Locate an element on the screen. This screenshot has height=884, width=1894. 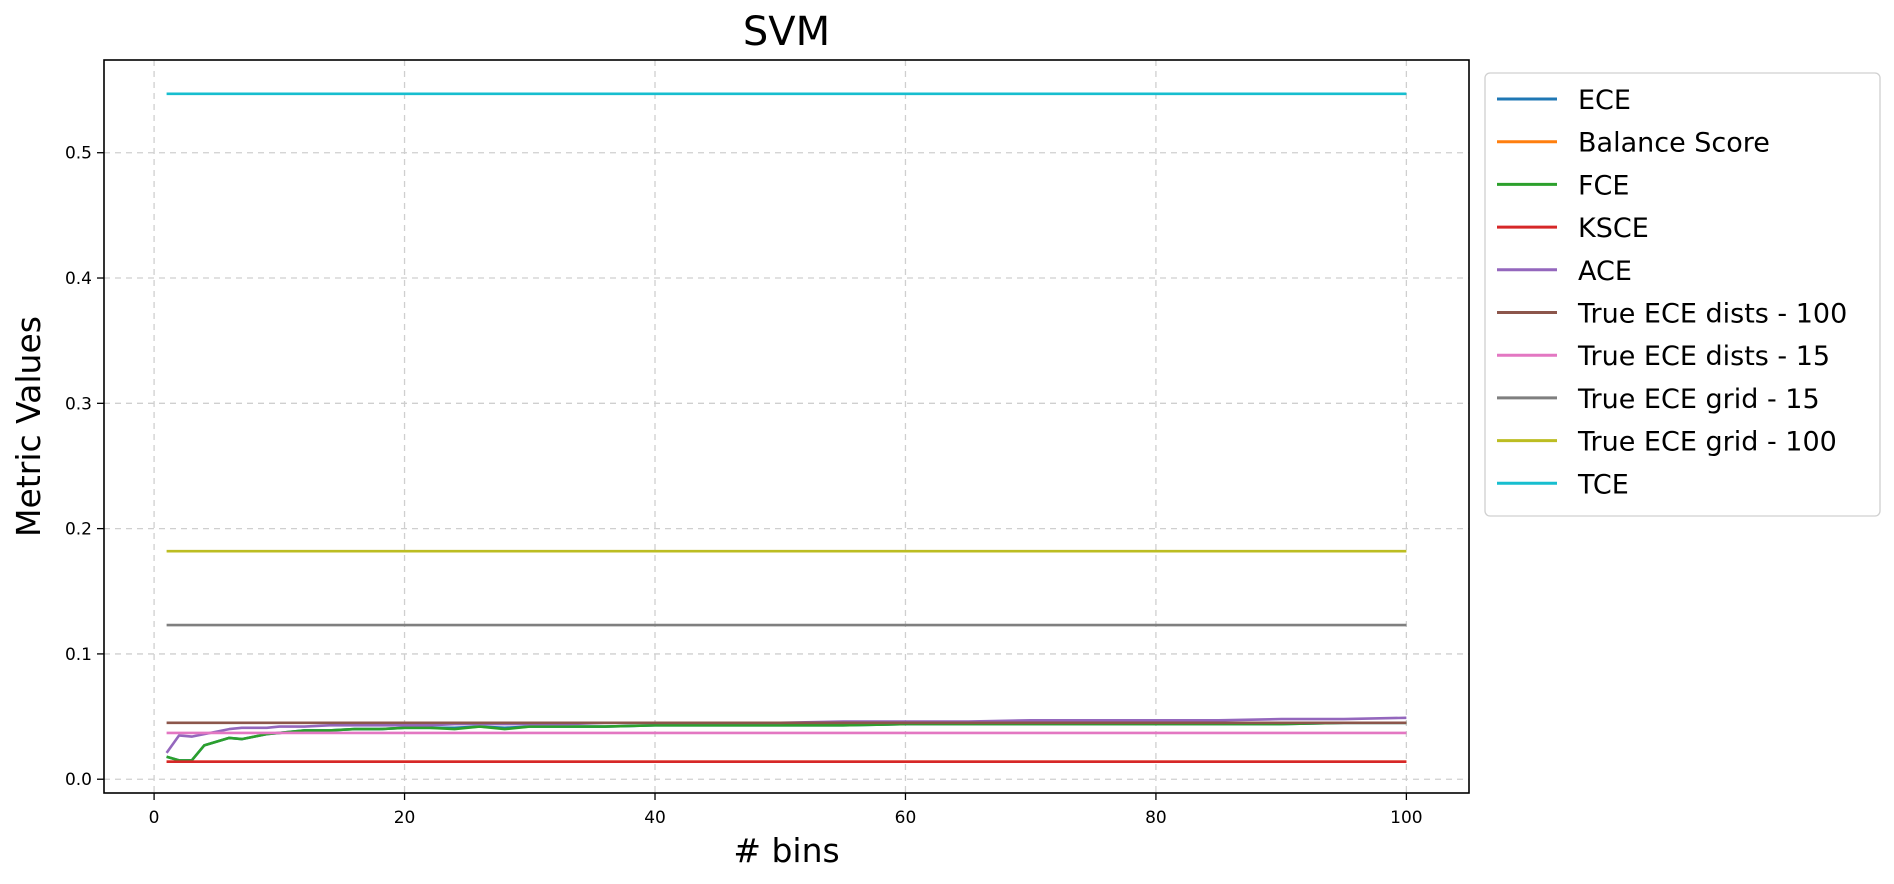
x-axis-title: # bins is located at coordinates (786, 850).